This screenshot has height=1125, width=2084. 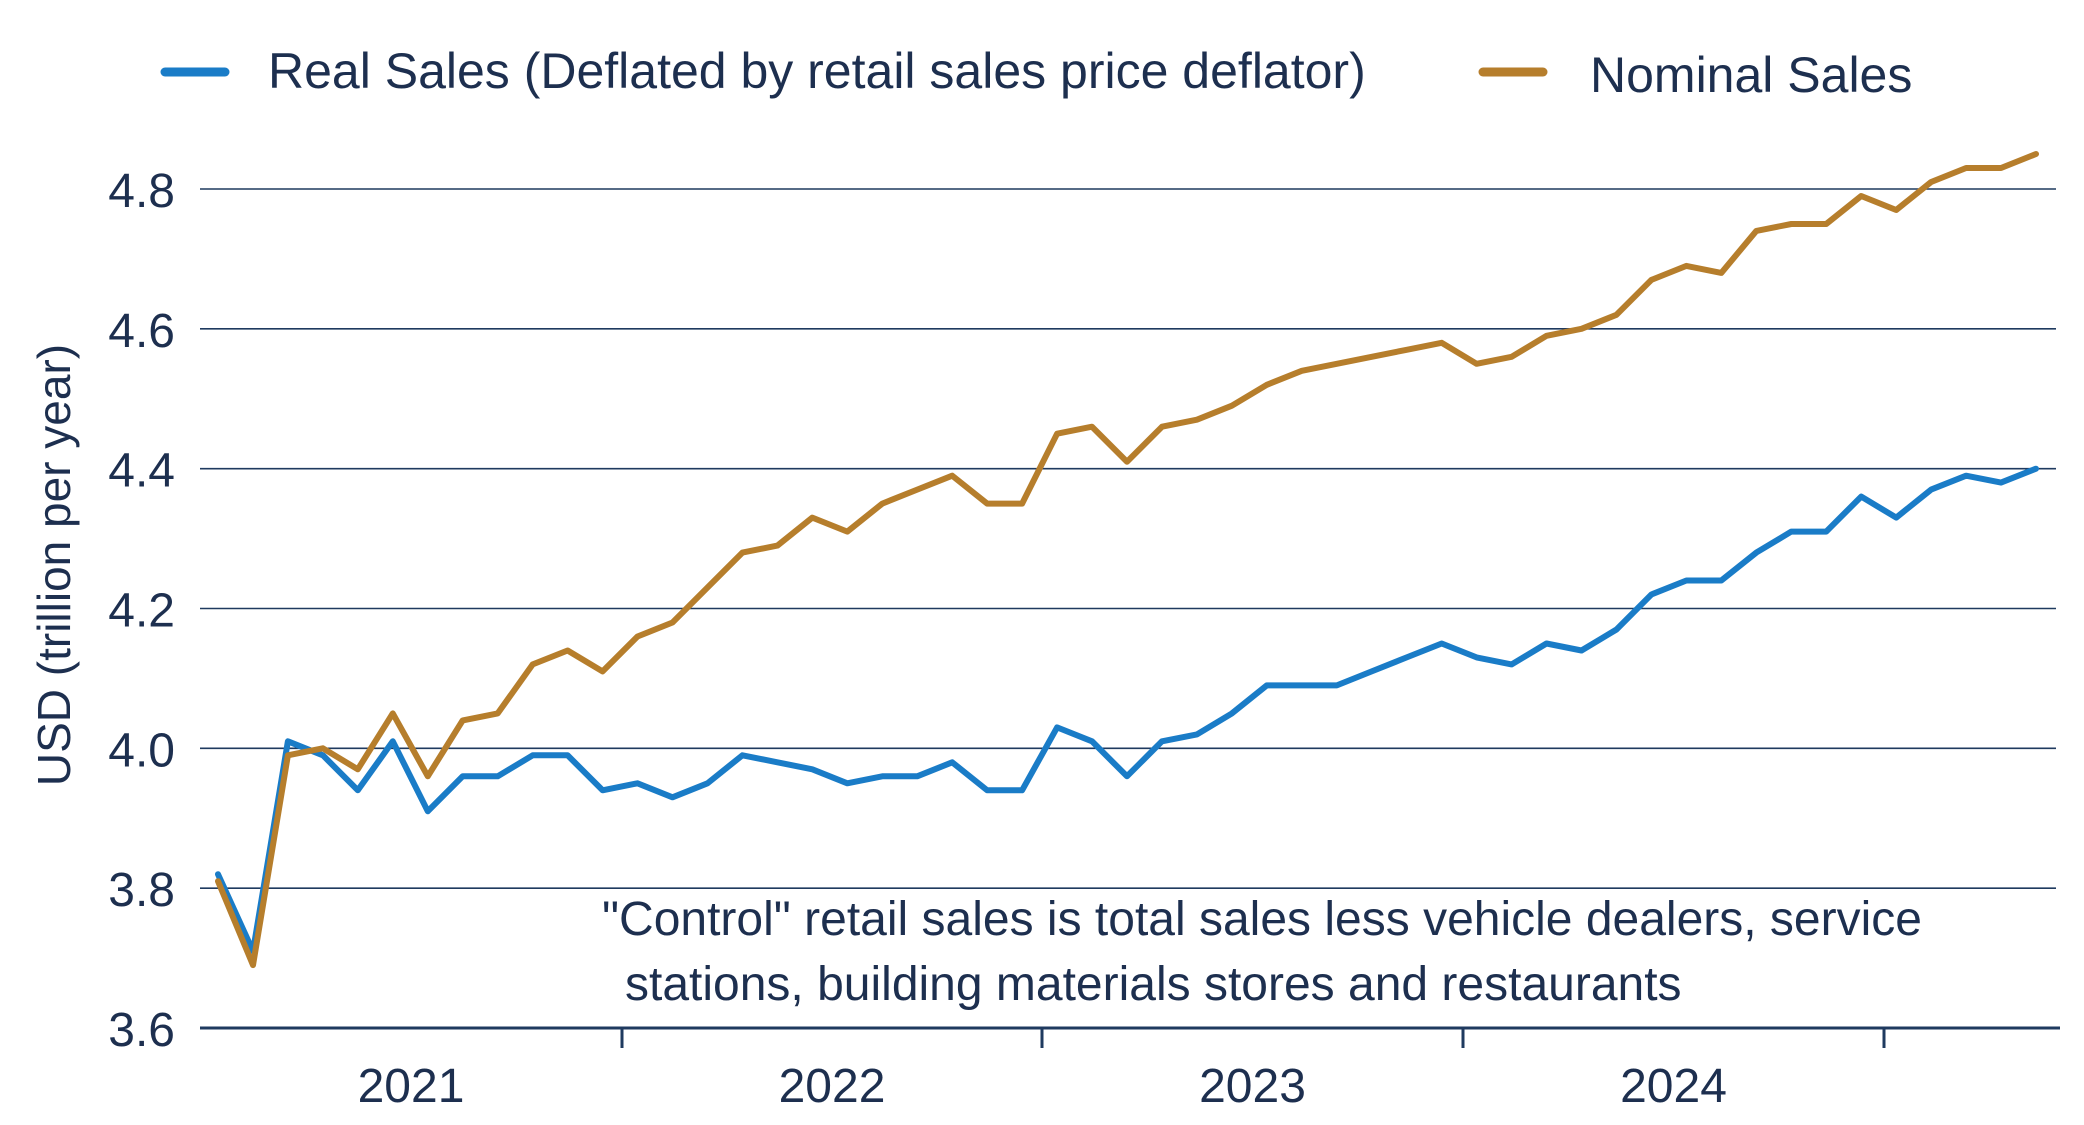 What do you see at coordinates (141, 890) in the screenshot?
I see `y-tick-label: 3.8` at bounding box center [141, 890].